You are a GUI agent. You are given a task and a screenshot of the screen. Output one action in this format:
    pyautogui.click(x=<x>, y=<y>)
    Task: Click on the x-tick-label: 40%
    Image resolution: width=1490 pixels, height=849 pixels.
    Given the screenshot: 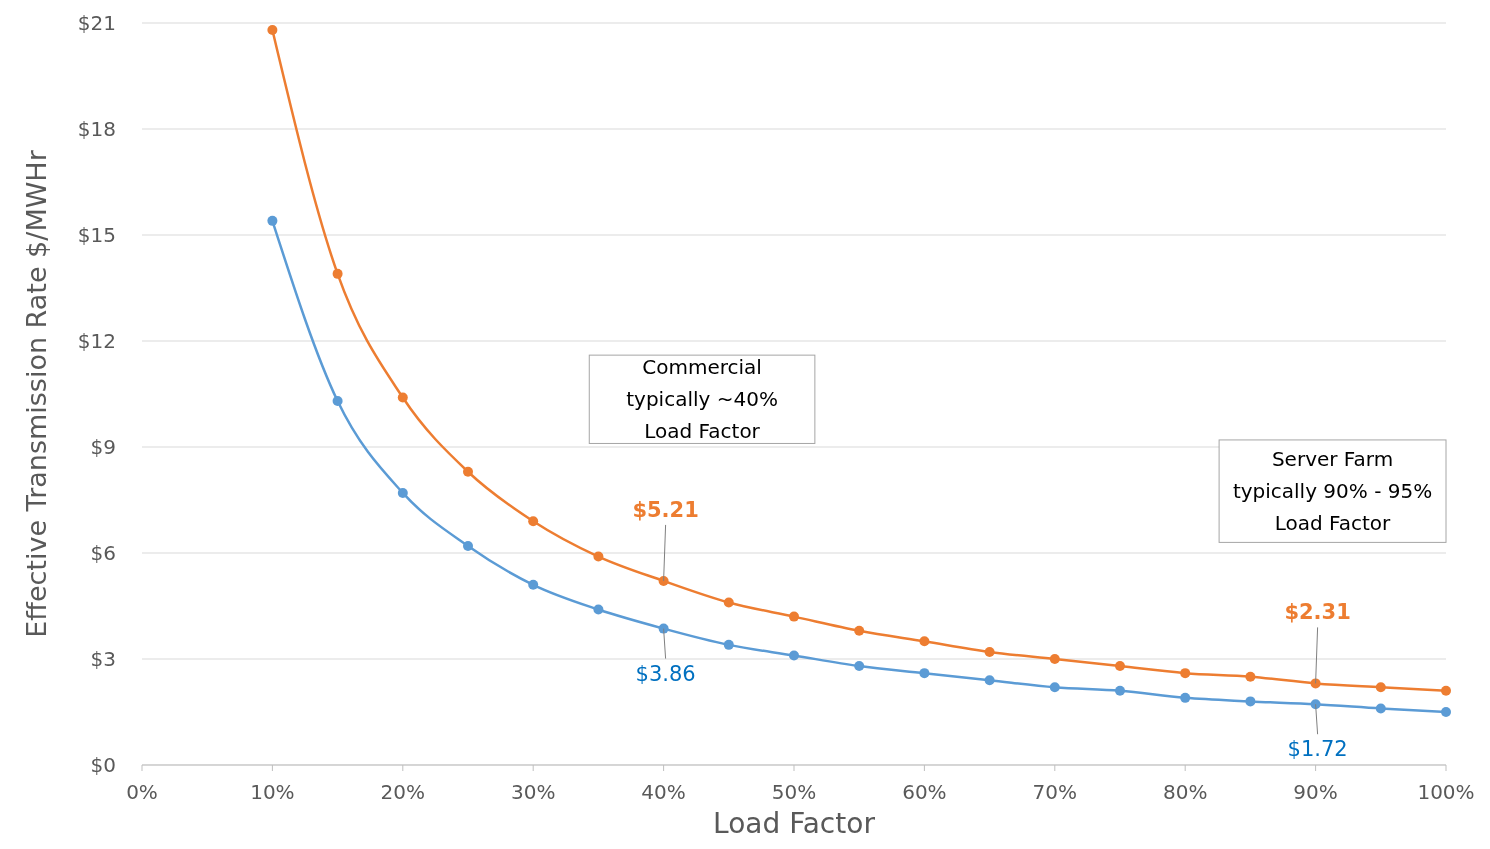 What is the action you would take?
    pyautogui.click(x=663, y=792)
    